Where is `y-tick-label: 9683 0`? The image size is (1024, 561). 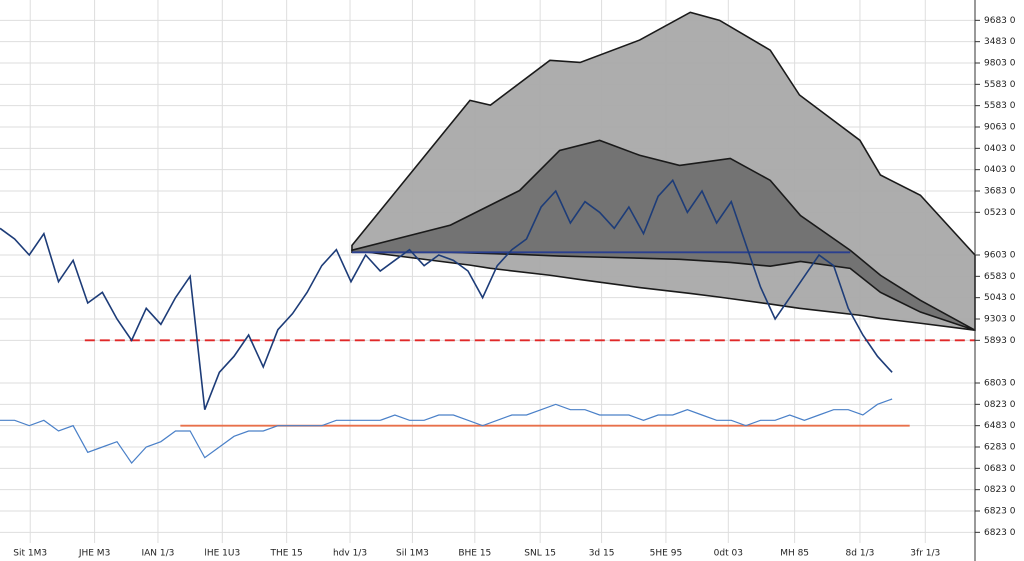 y-tick-label: 9683 0 is located at coordinates (1000, 21).